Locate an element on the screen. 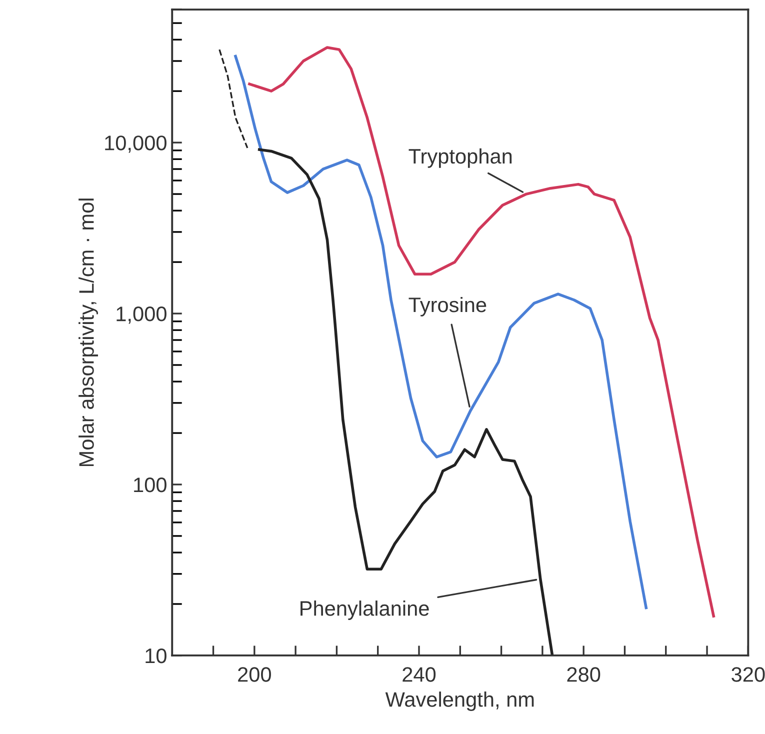 This screenshot has height=734, width=765. y-tick-label: 1,000 is located at coordinates (141, 315).